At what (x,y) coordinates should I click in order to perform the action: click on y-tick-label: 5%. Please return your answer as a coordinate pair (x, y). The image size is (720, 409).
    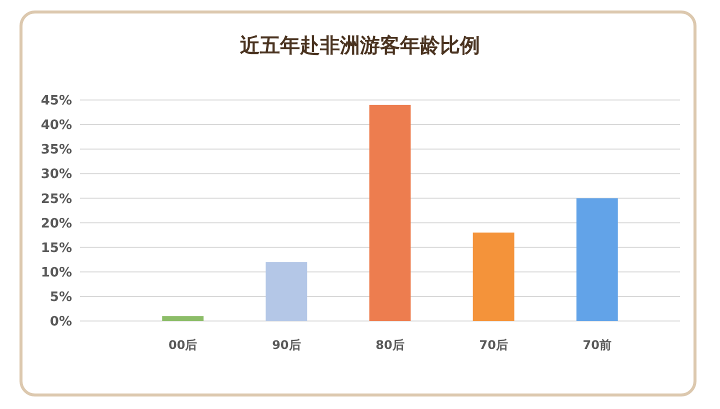
    Looking at the image, I should click on (61, 297).